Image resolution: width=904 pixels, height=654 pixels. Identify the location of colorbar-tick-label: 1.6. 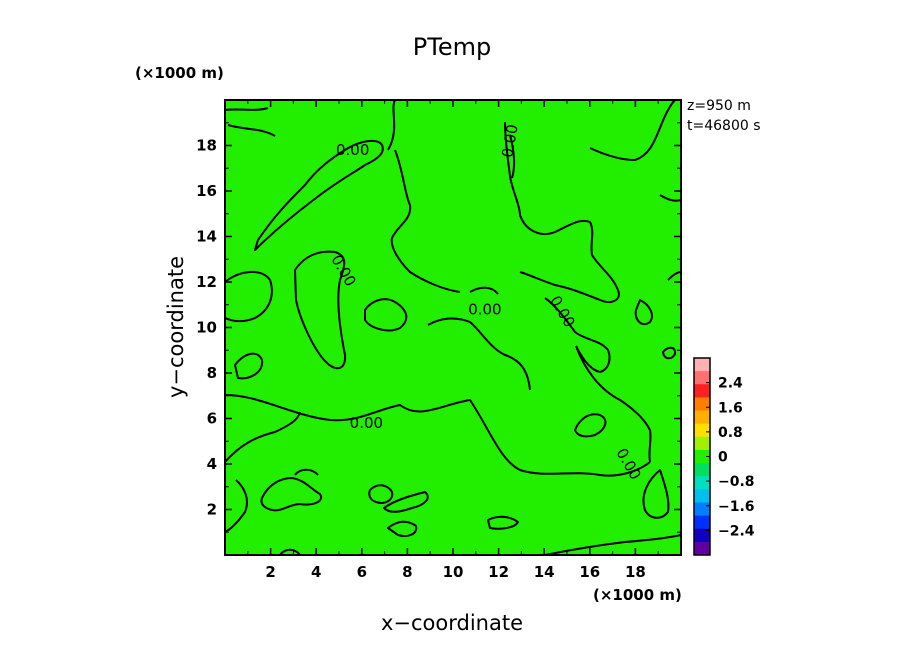
(730, 408).